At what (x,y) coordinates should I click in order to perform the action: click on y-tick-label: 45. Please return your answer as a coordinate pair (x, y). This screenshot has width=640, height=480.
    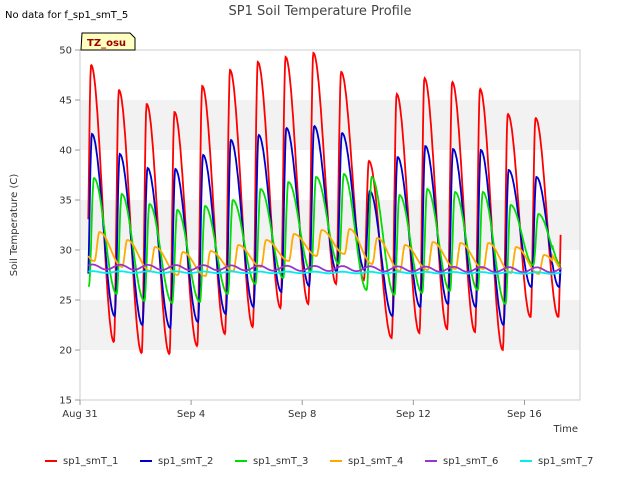
    Looking at the image, I should click on (65, 101).